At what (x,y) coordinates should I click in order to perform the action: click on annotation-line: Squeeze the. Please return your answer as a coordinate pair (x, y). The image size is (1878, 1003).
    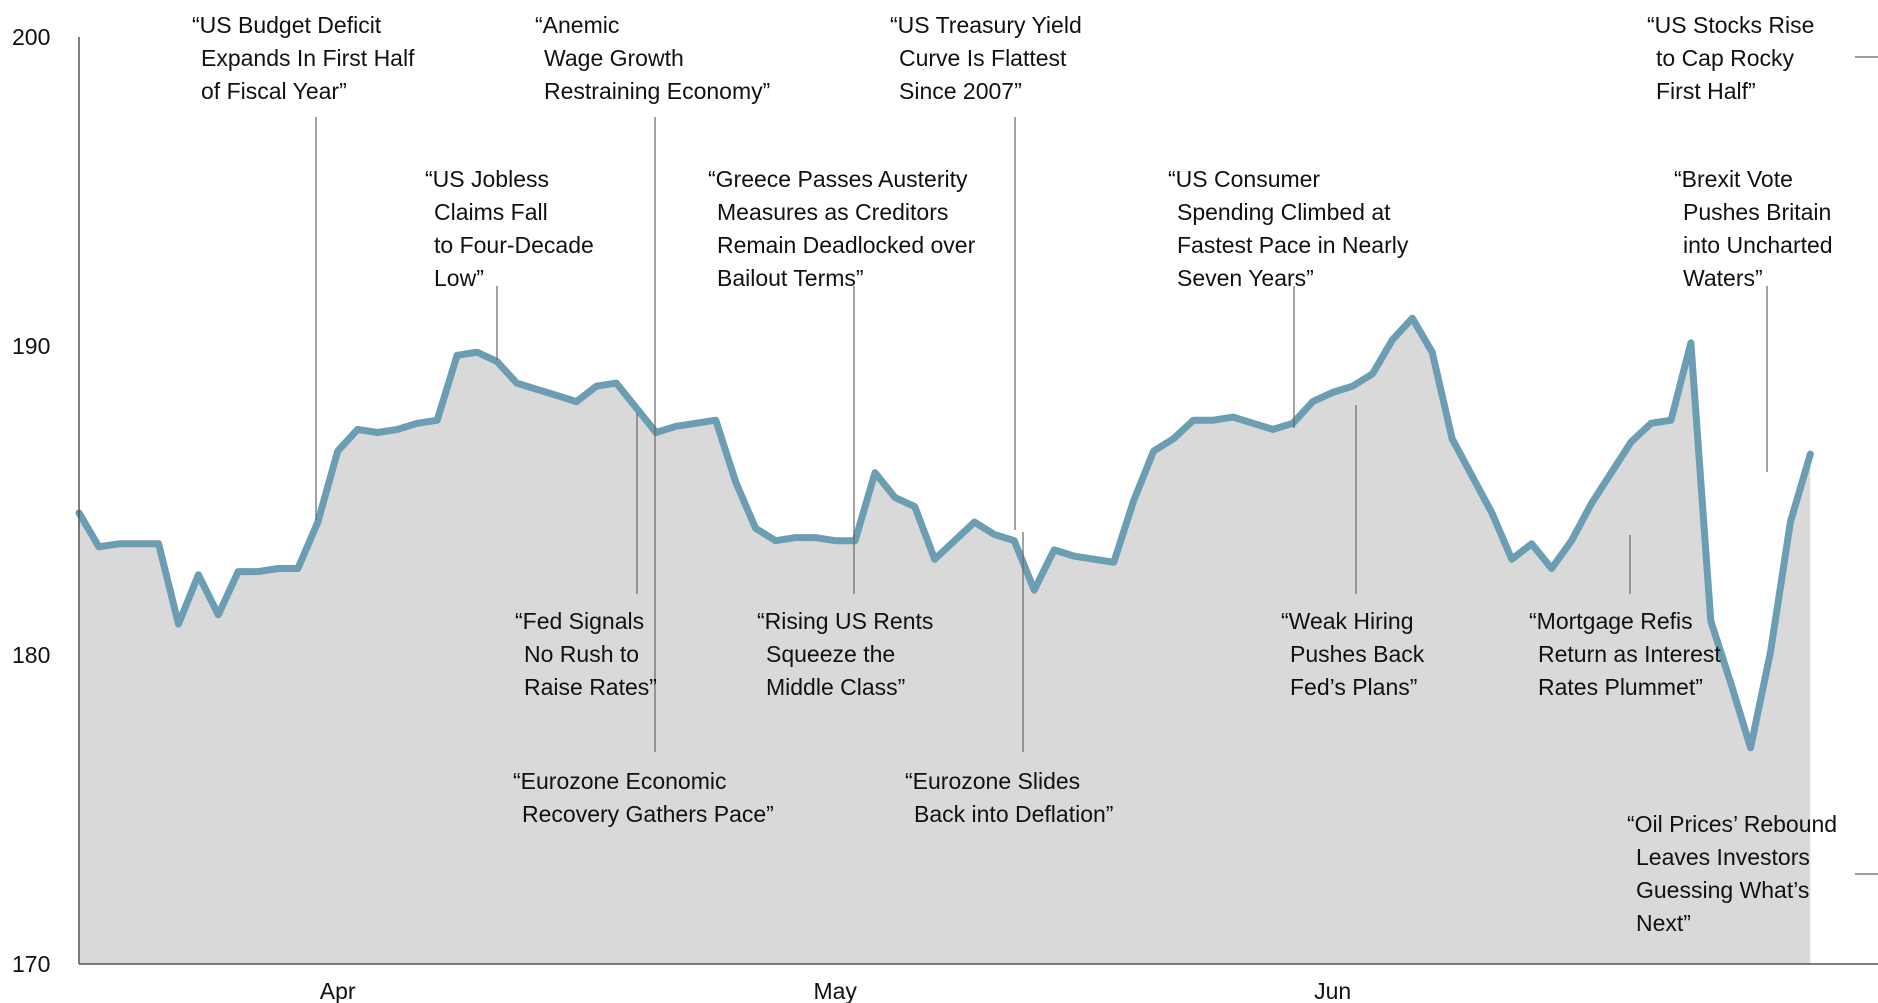
    Looking at the image, I should click on (830, 654).